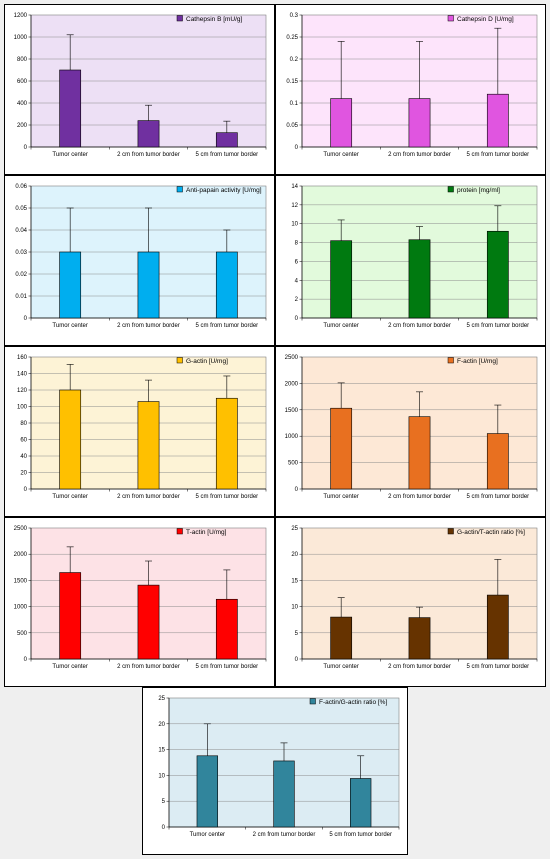 This screenshot has width=550, height=859. What do you see at coordinates (23, 457) in the screenshot?
I see `y-tick-label: 40` at bounding box center [23, 457].